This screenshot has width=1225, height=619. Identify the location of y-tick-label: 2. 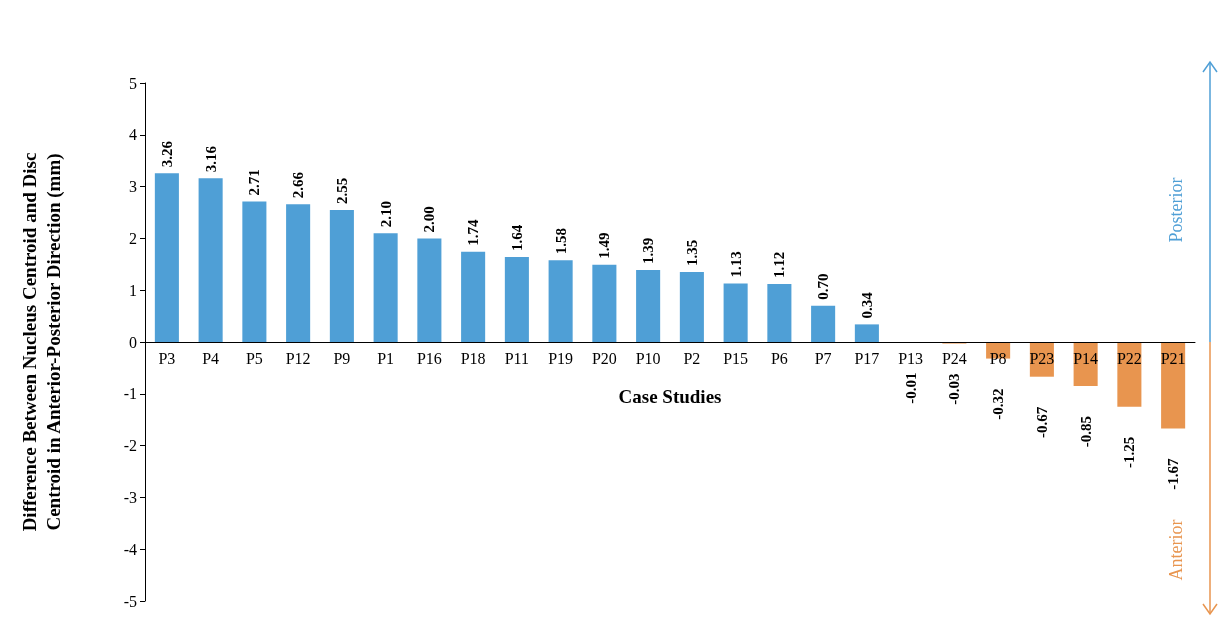
(133, 238).